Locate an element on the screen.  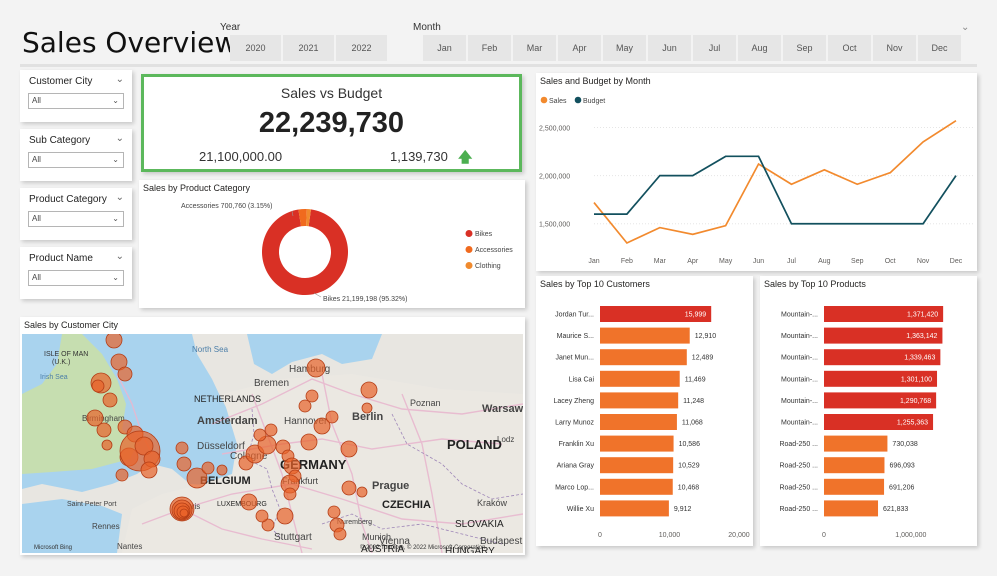
map-place-label: Munich is located at coordinates (376, 537).